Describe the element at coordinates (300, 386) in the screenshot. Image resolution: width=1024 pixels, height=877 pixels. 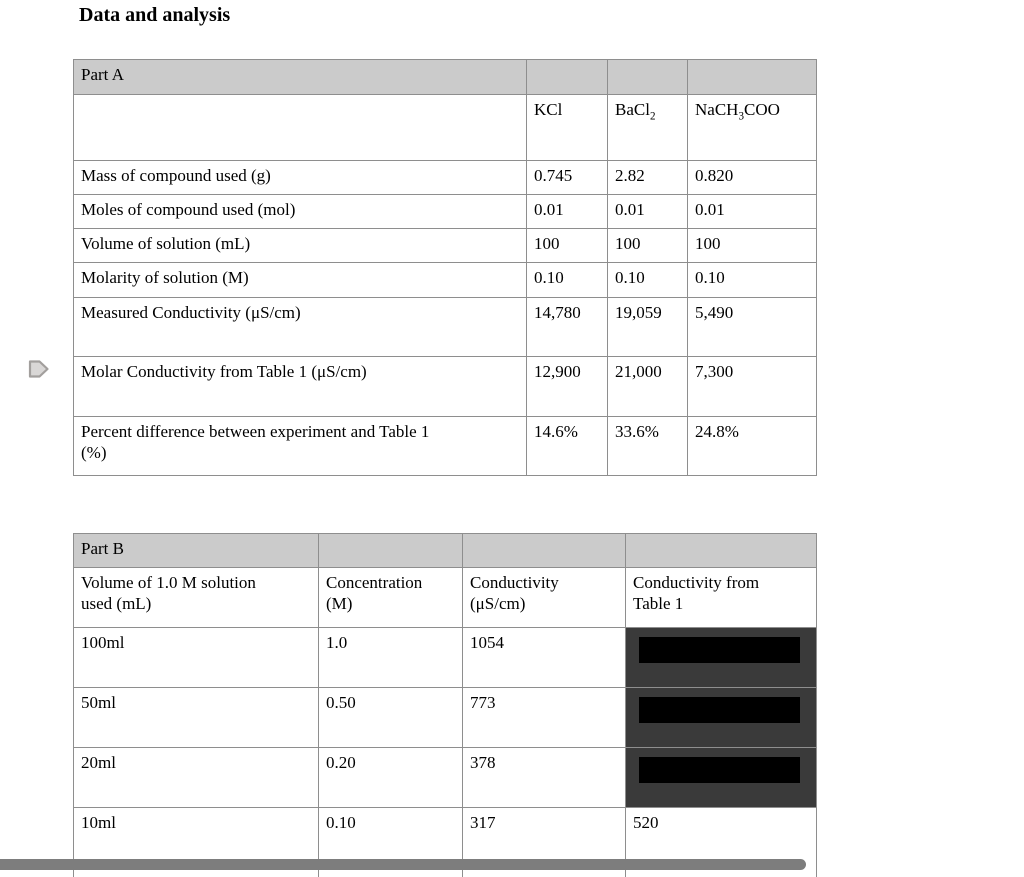
I see `row-label: Molar Conductivity from Table 1 (μS/cm)` at that location.